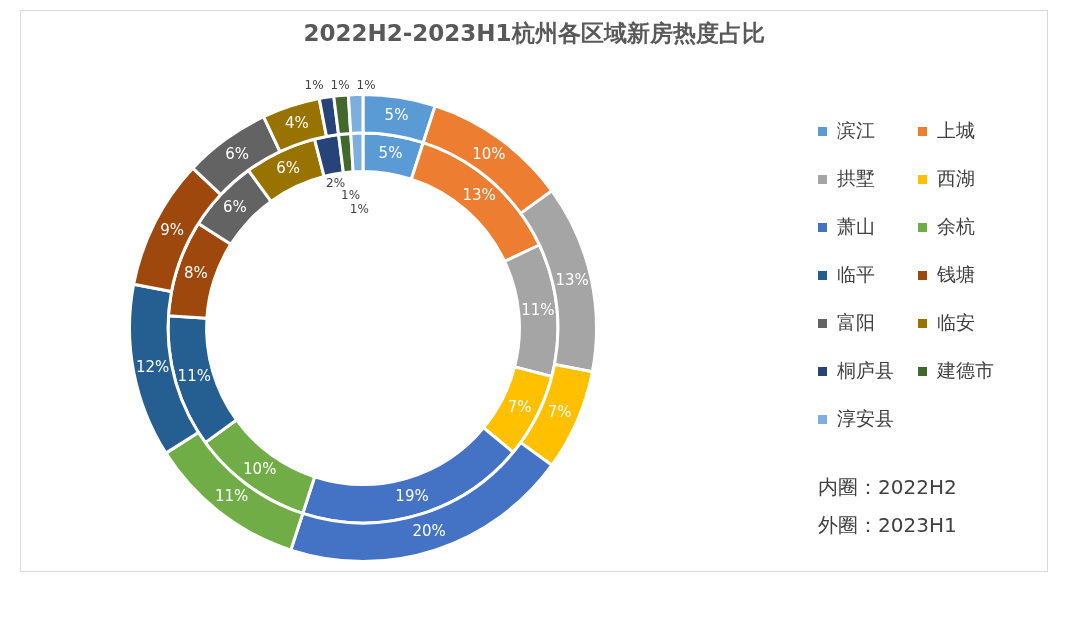 The height and width of the screenshot is (636, 1080). Describe the element at coordinates (336, 183) in the screenshot. I see `data-label: 2%` at that location.